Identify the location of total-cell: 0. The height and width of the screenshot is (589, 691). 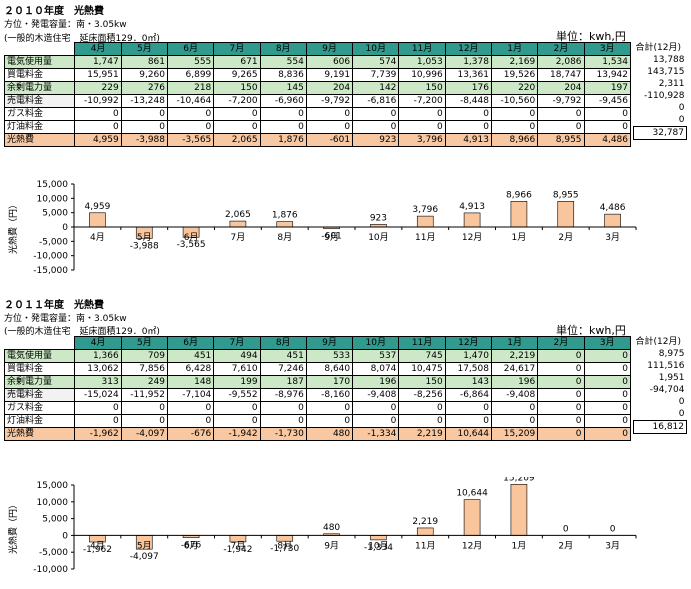
(681, 120).